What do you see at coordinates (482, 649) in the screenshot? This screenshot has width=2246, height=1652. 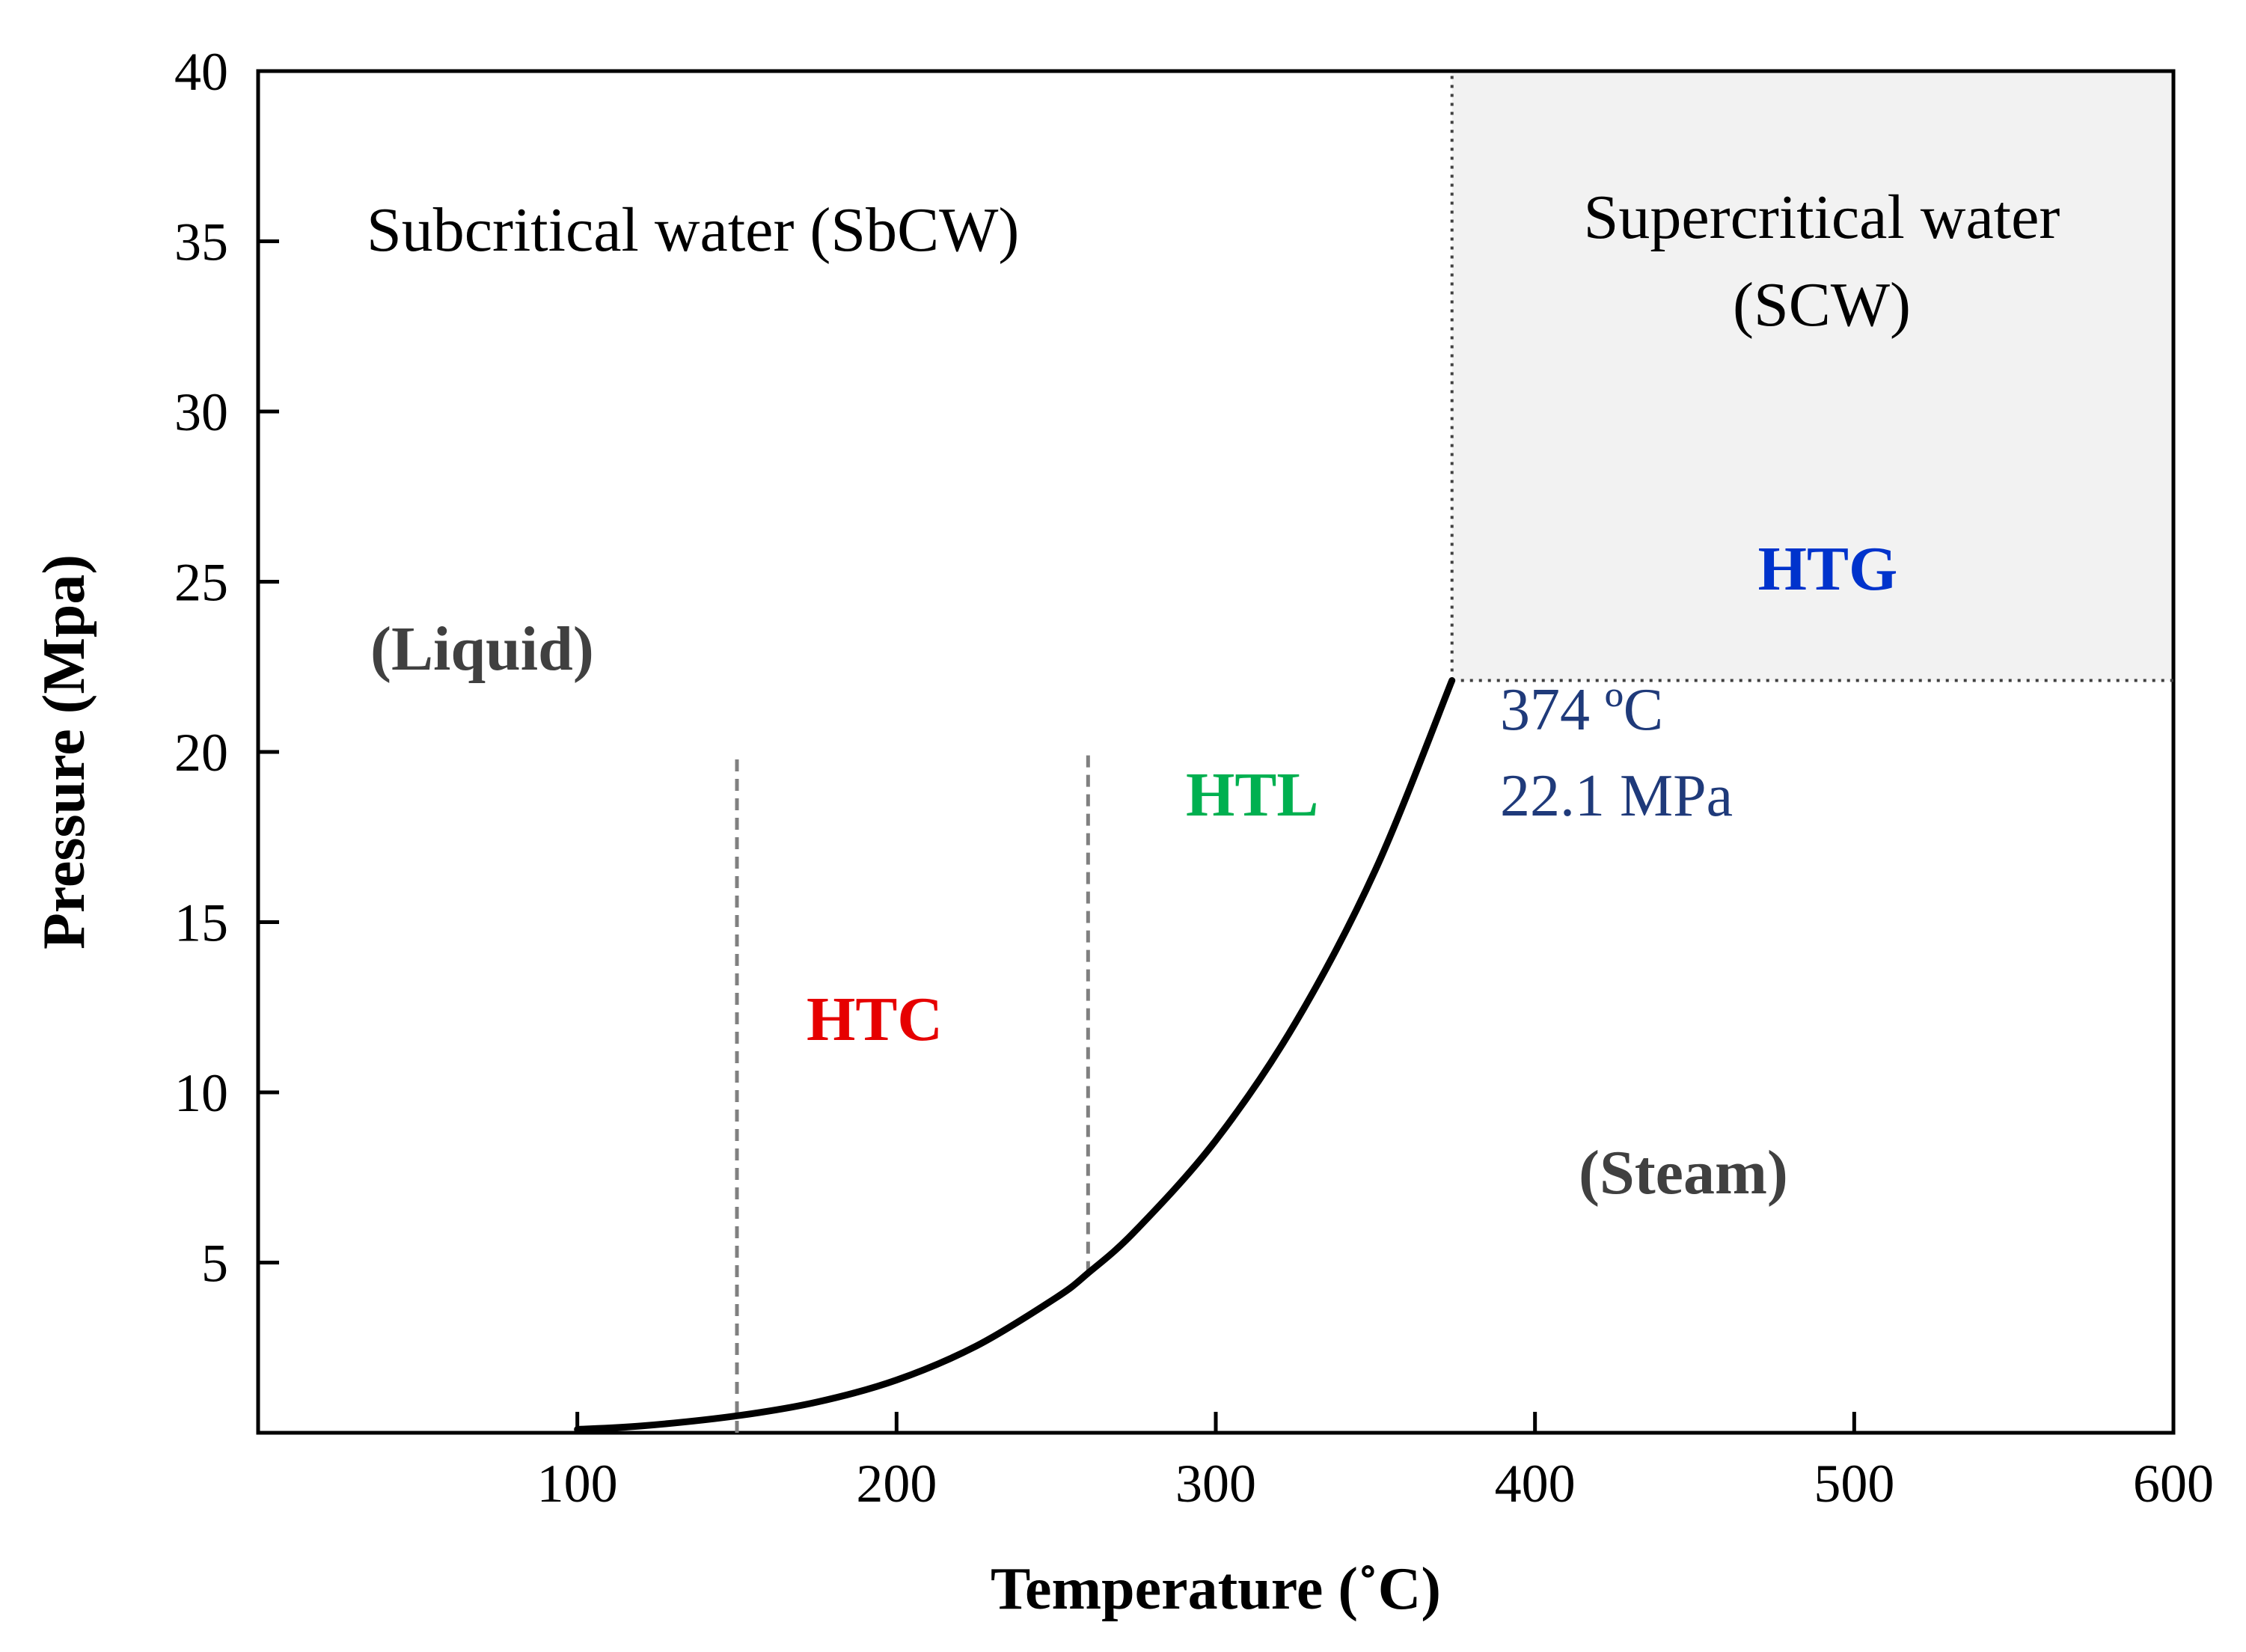 I see `liquid-phase-label: (Liquid)` at bounding box center [482, 649].